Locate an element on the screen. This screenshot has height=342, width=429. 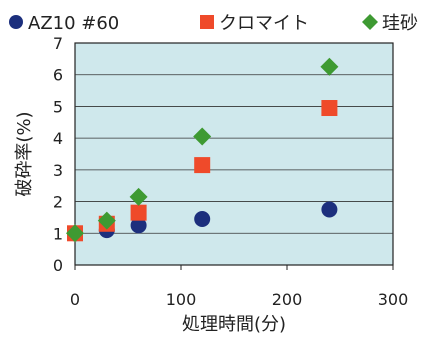
x-axis-title: 処理時間(分) is located at coordinates (234, 324).